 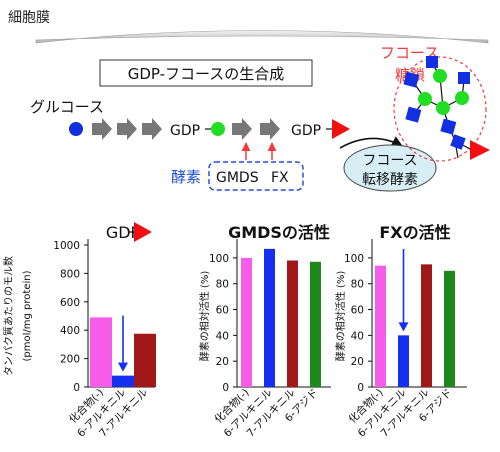 What do you see at coordinates (262, 37) in the screenshot?
I see `cell-membrane-band` at bounding box center [262, 37].